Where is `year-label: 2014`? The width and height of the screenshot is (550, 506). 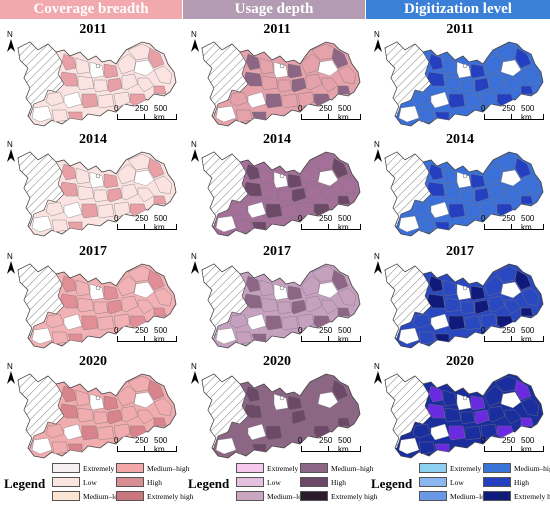 year-label: 2014 is located at coordinates (277, 139).